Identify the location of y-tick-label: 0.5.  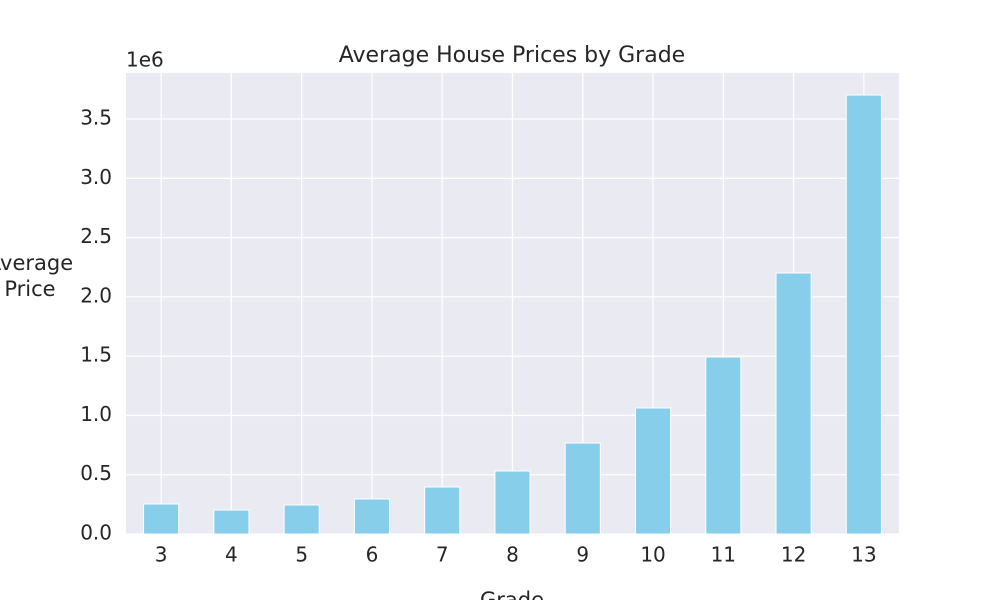
(96, 473).